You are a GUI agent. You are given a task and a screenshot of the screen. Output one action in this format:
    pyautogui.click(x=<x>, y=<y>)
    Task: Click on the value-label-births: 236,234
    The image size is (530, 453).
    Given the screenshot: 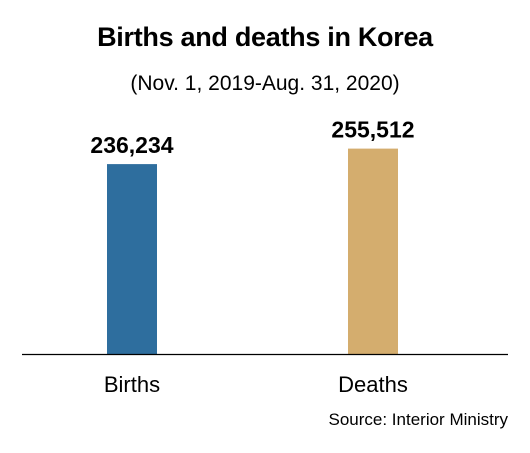 What is the action you would take?
    pyautogui.click(x=131, y=145)
    